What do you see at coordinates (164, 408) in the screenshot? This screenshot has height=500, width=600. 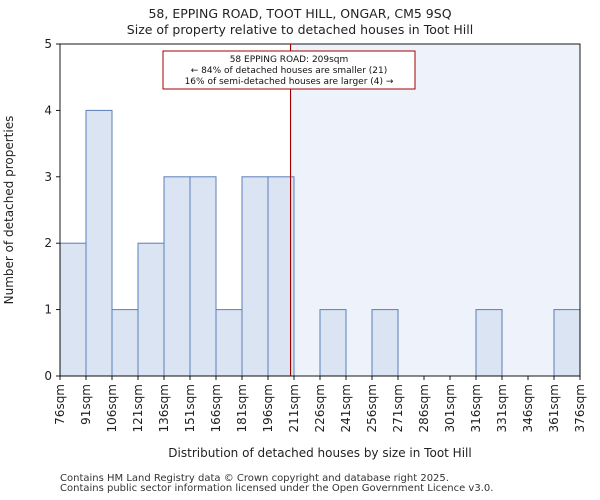 I see `x-tick-label: 136sqm` at bounding box center [164, 408].